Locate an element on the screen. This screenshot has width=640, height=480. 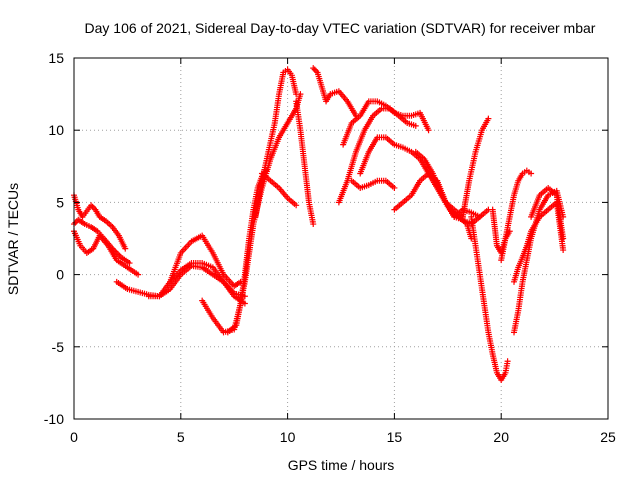
series-arc9 is located at coordinates (276, 143).